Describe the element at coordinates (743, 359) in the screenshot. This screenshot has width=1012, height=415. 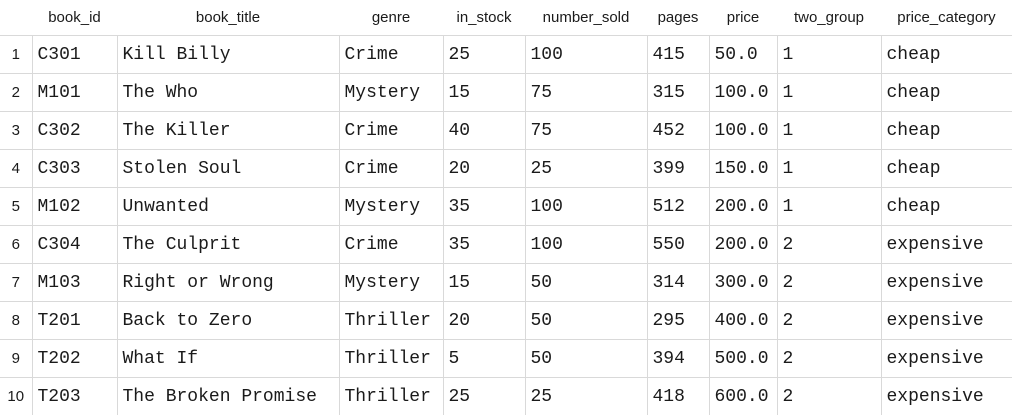
I see `cell-price: 500.0` at that location.